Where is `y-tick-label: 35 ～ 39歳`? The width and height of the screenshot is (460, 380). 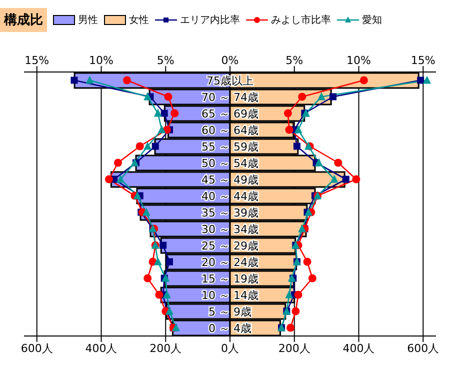 y-tick-label: 35 ～ 39歳 is located at coordinates (230, 213).